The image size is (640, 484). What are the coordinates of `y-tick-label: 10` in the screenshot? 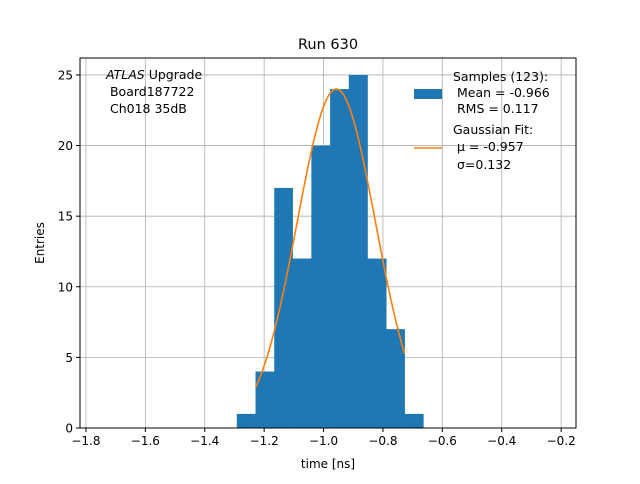 It's located at (65, 287).